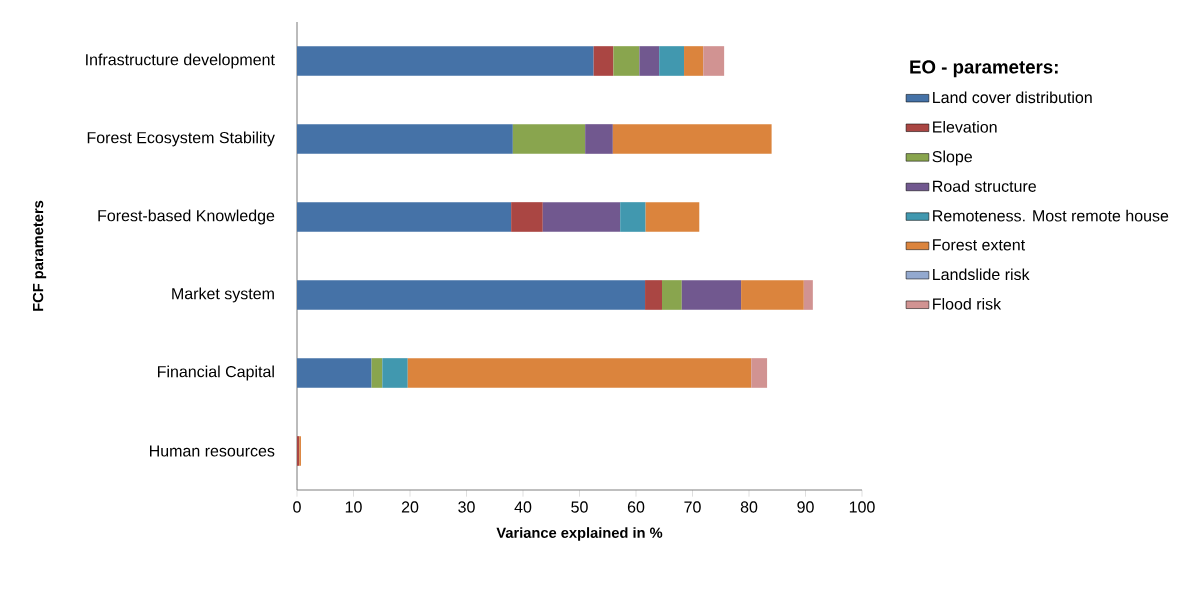 This screenshot has height=591, width=1199. I want to click on x-tick-label: 60, so click(636, 507).